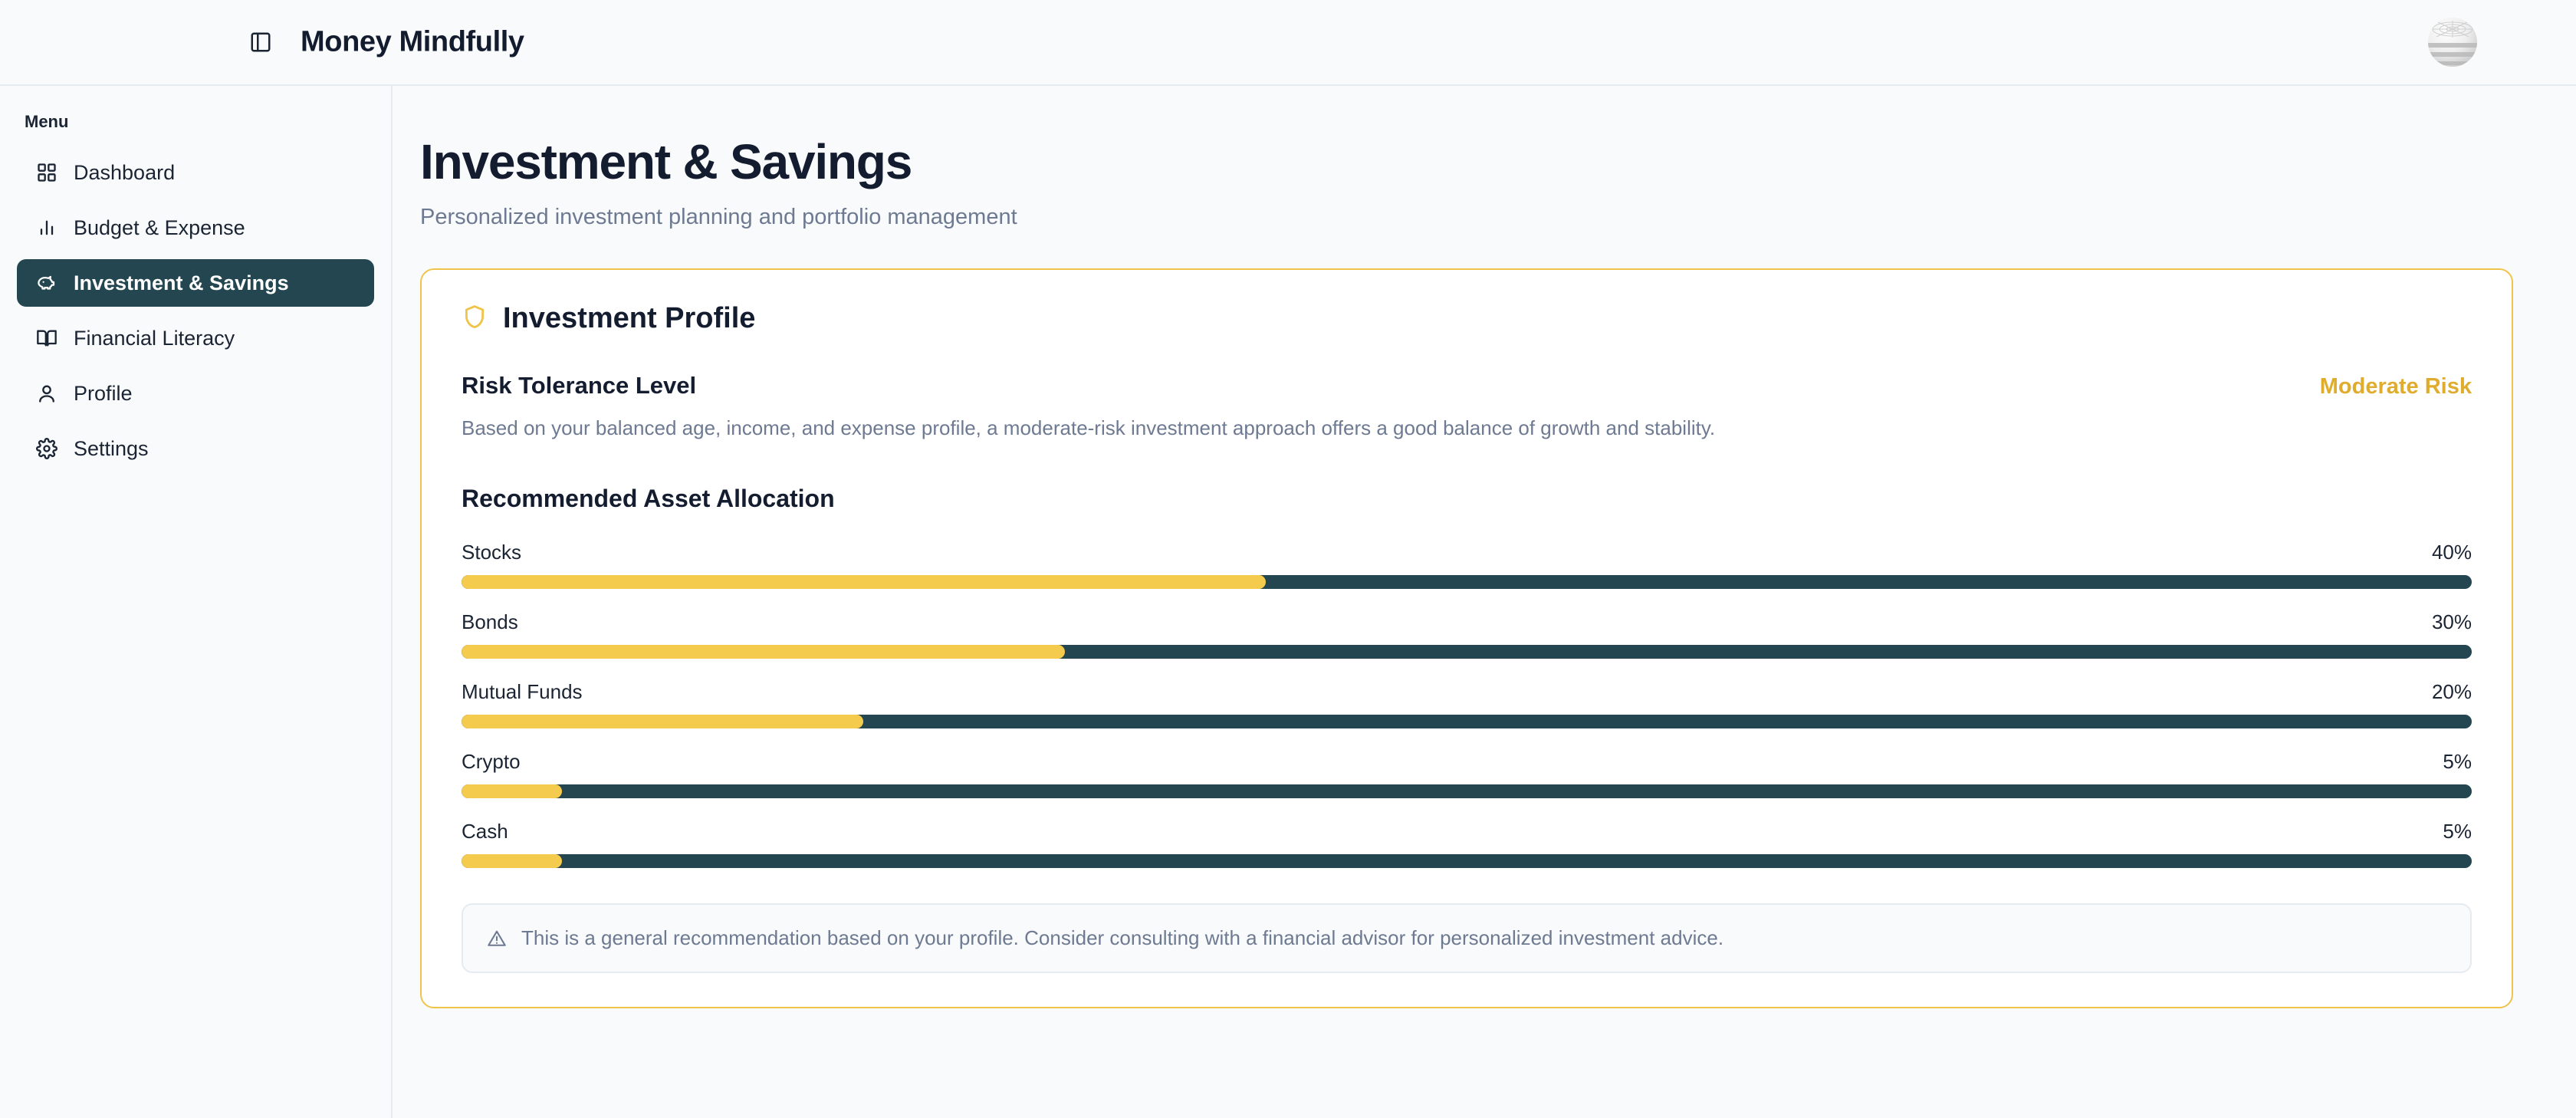 Image resolution: width=2576 pixels, height=1118 pixels. Describe the element at coordinates (485, 832) in the screenshot. I see `allocation-asset-name: Cash` at that location.